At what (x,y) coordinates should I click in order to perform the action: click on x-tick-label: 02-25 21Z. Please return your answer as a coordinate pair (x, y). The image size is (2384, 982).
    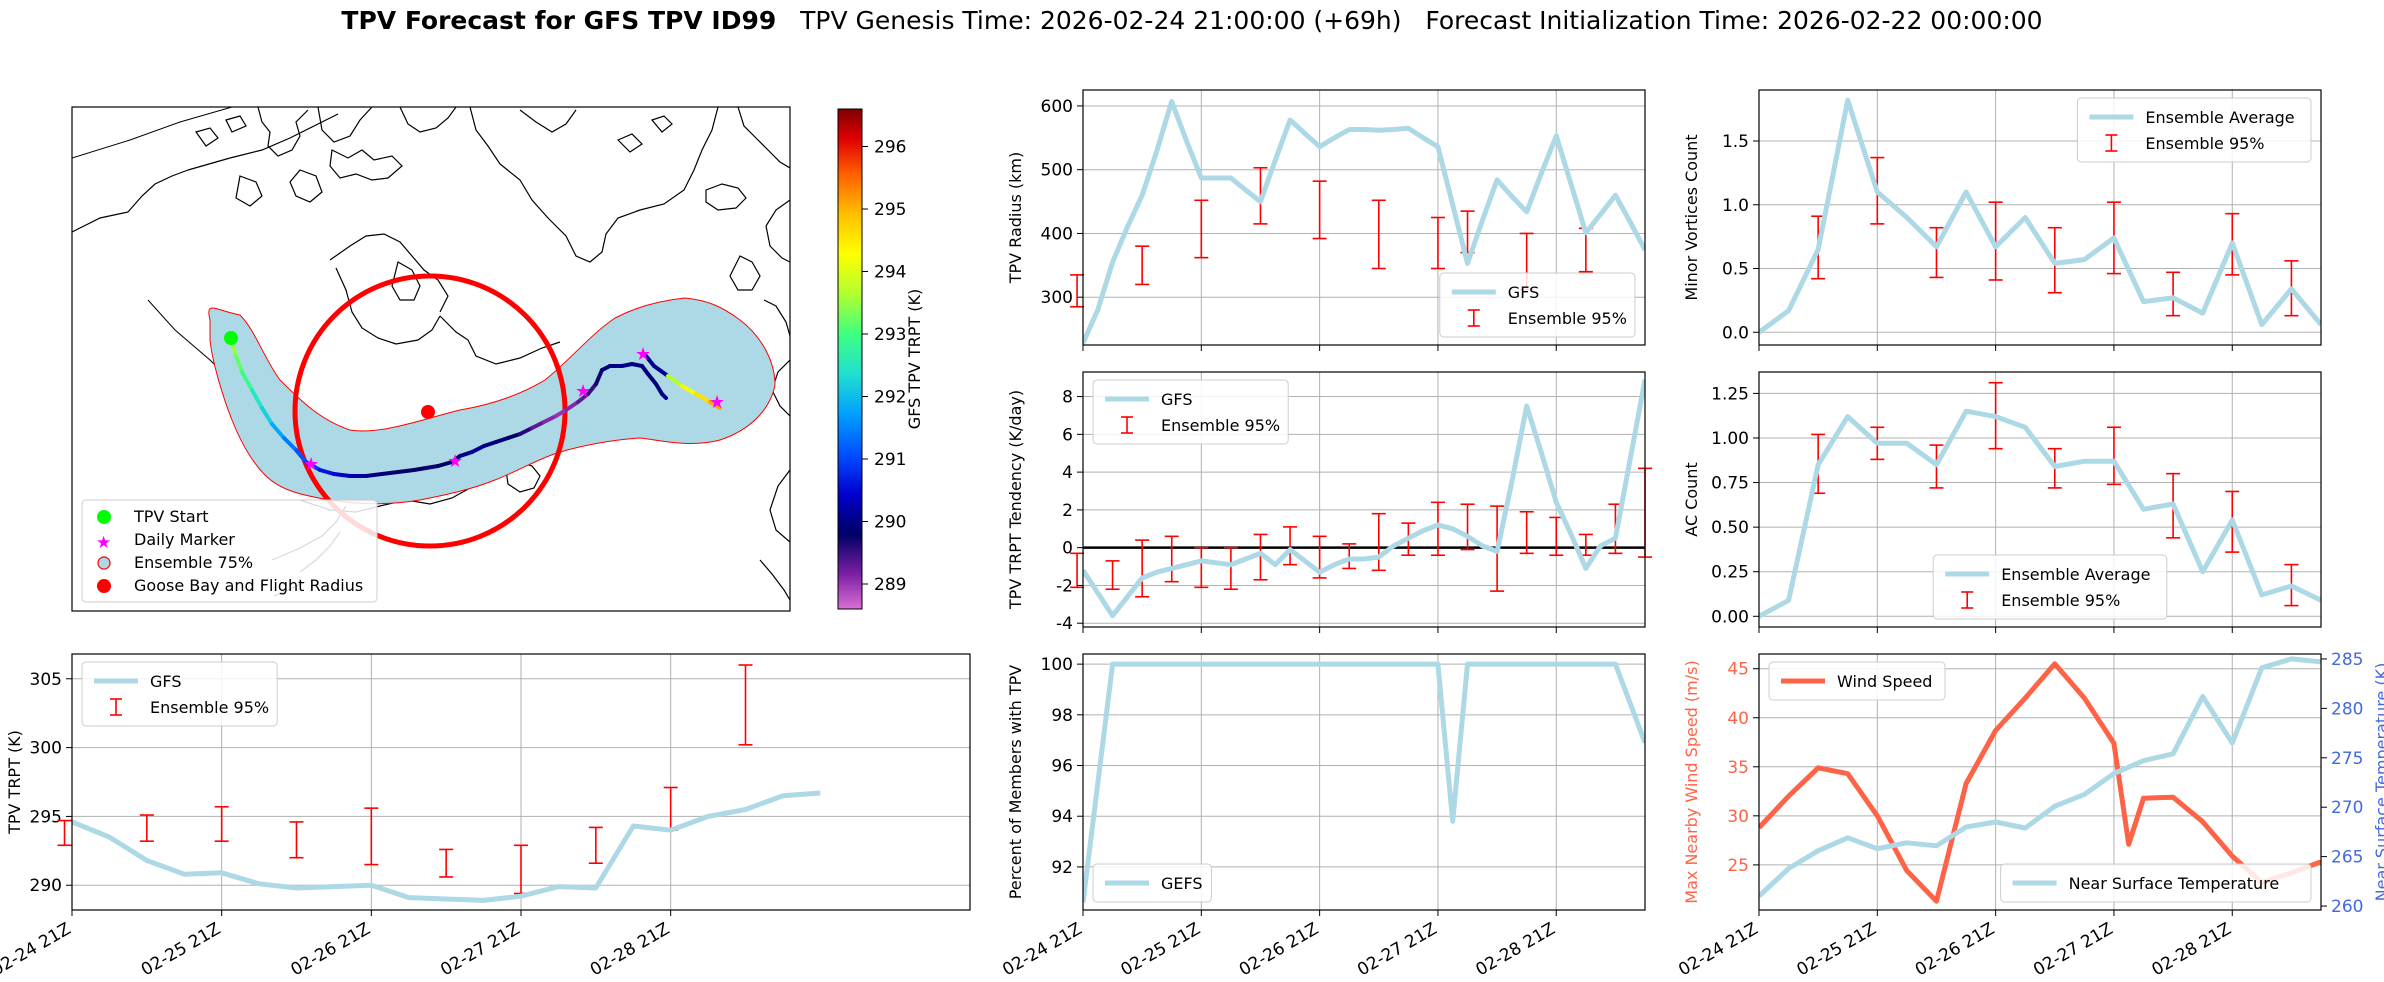
    Looking at the image, I should click on (181, 949).